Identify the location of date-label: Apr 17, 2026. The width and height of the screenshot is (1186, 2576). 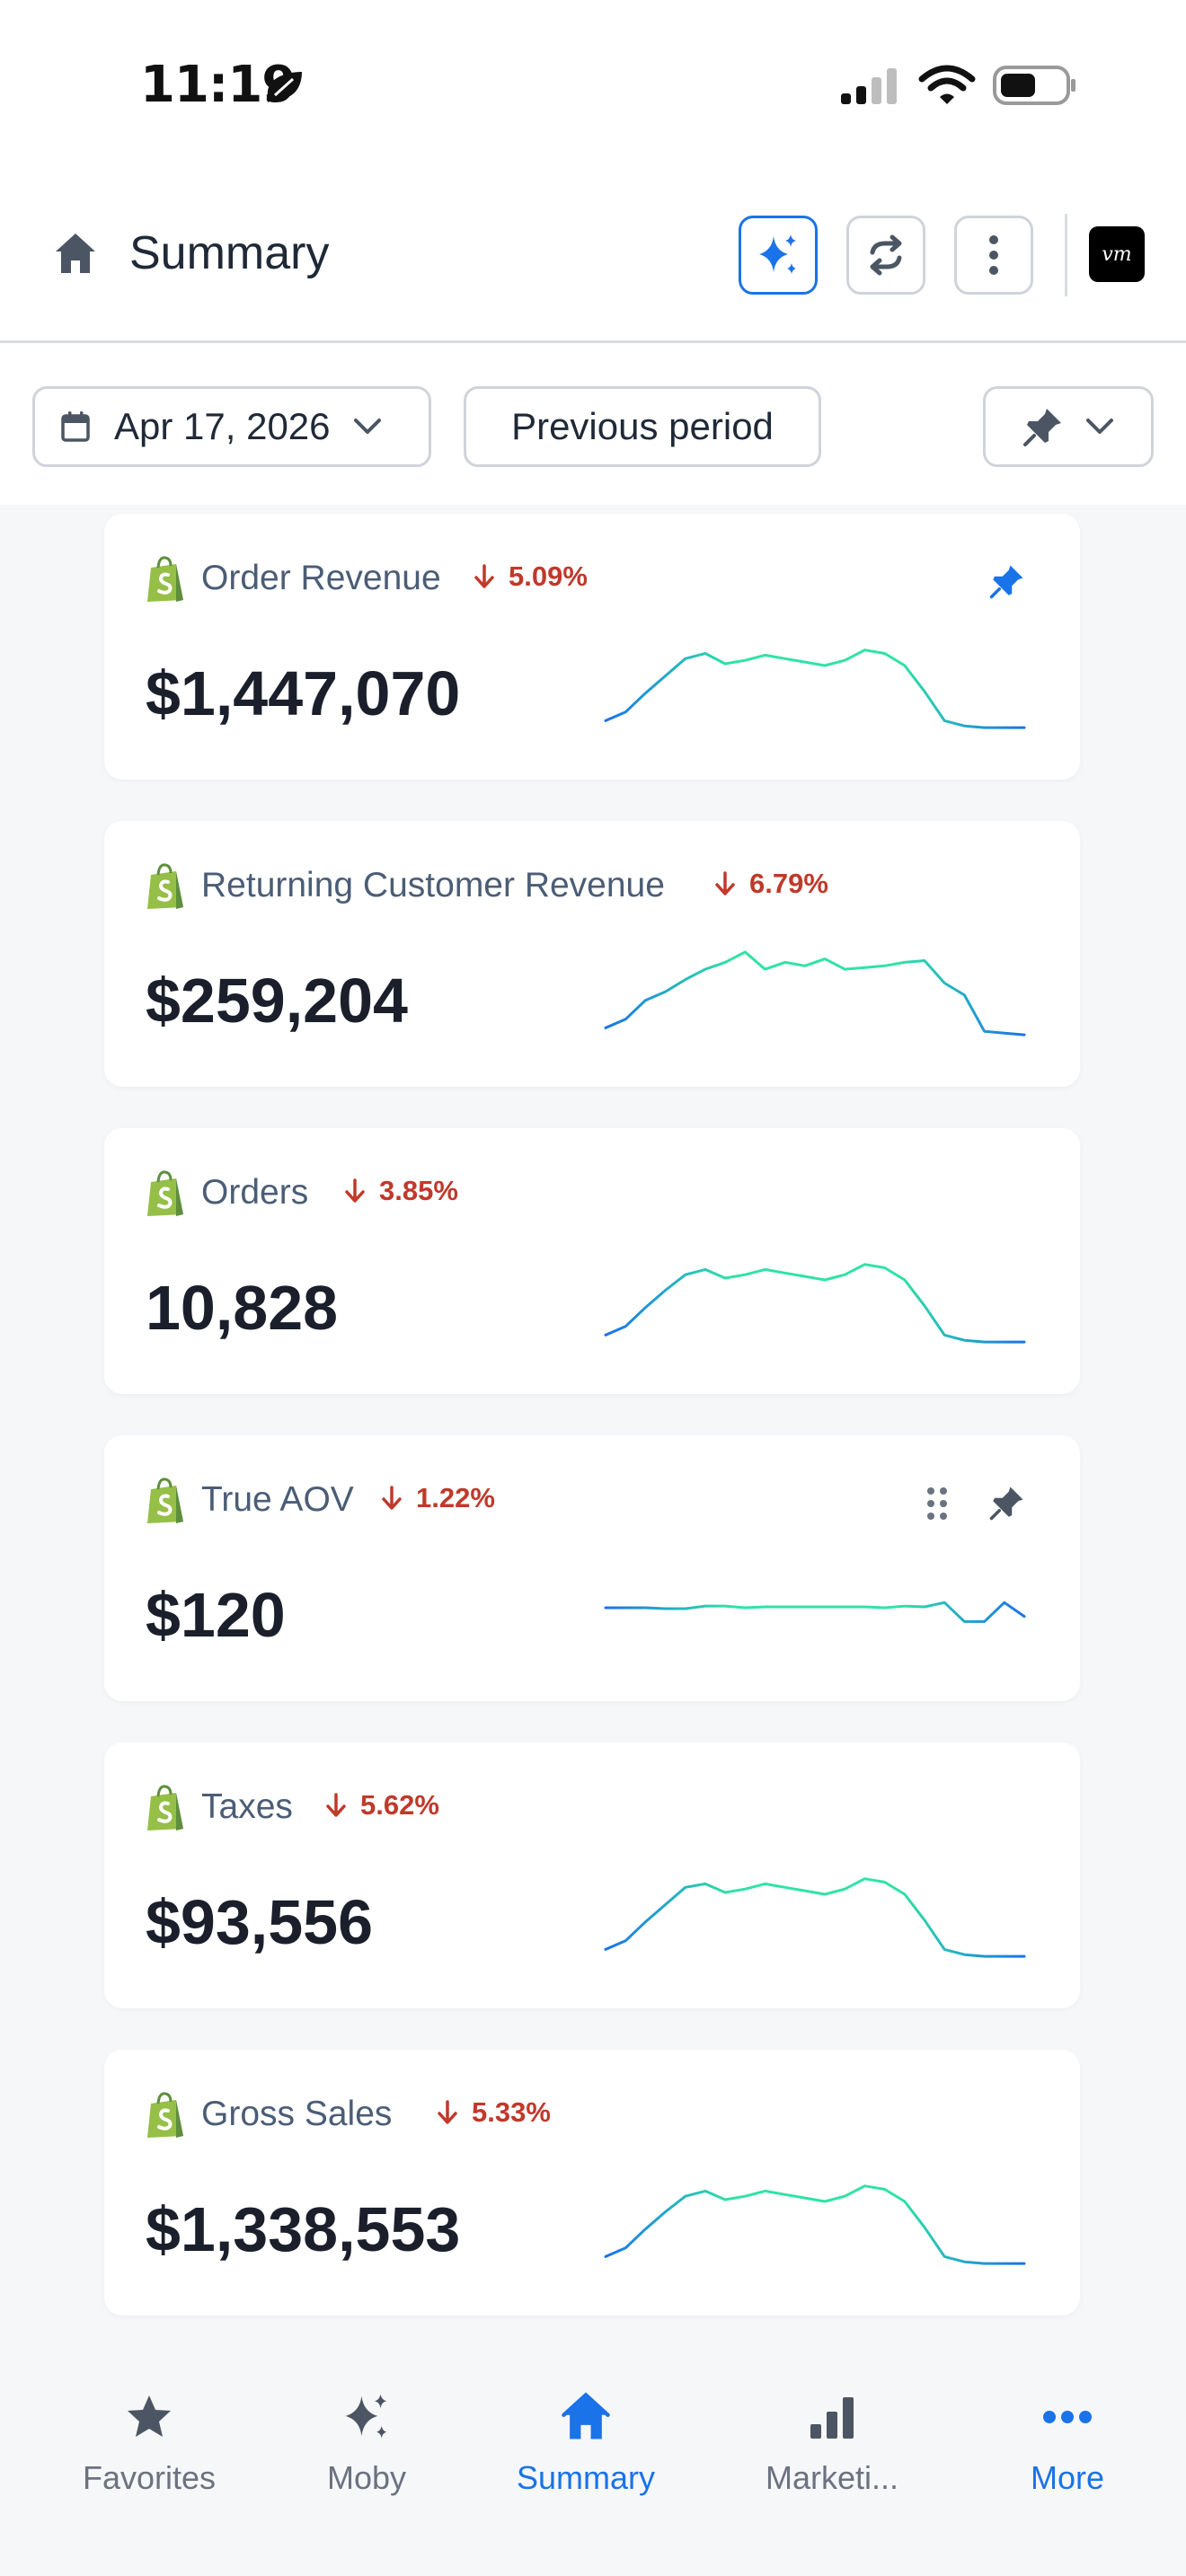
(222, 426).